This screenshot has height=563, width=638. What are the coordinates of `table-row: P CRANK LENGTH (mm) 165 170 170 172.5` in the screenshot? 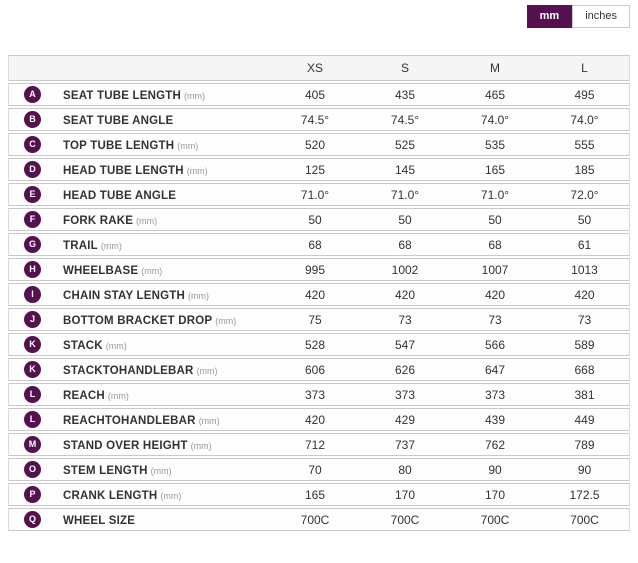 It's located at (319, 494).